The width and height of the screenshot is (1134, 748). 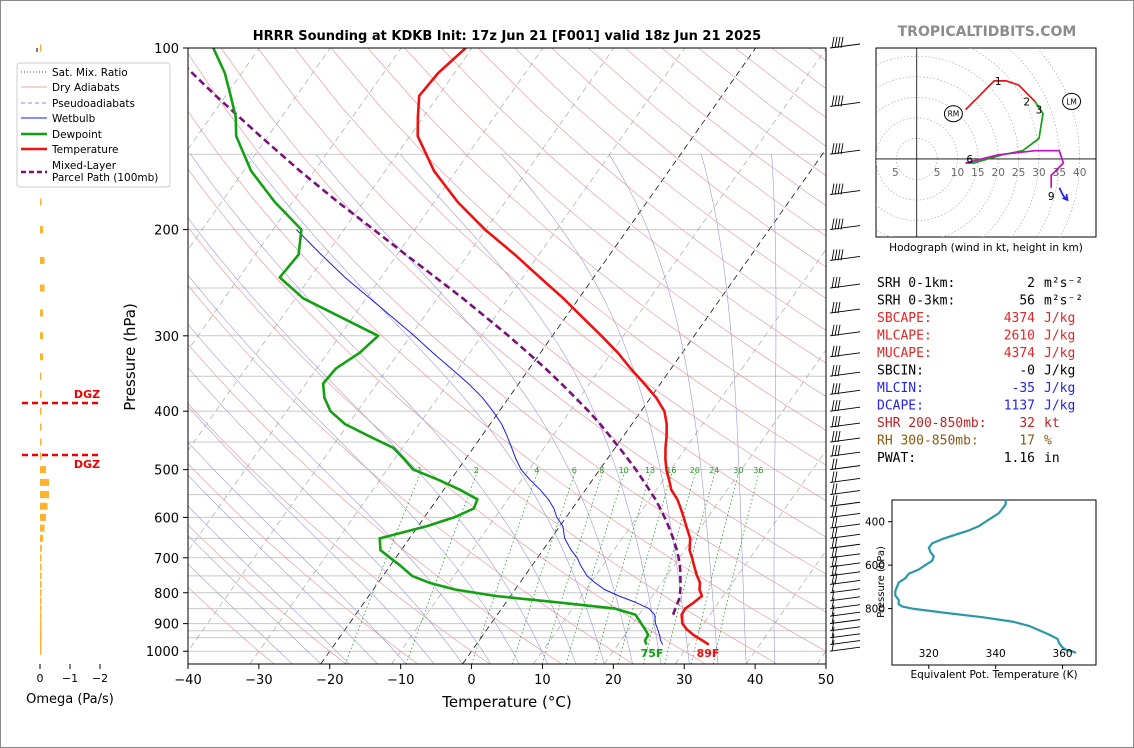 I want to click on mixing-ratio-label: 8, so click(x=601, y=470).